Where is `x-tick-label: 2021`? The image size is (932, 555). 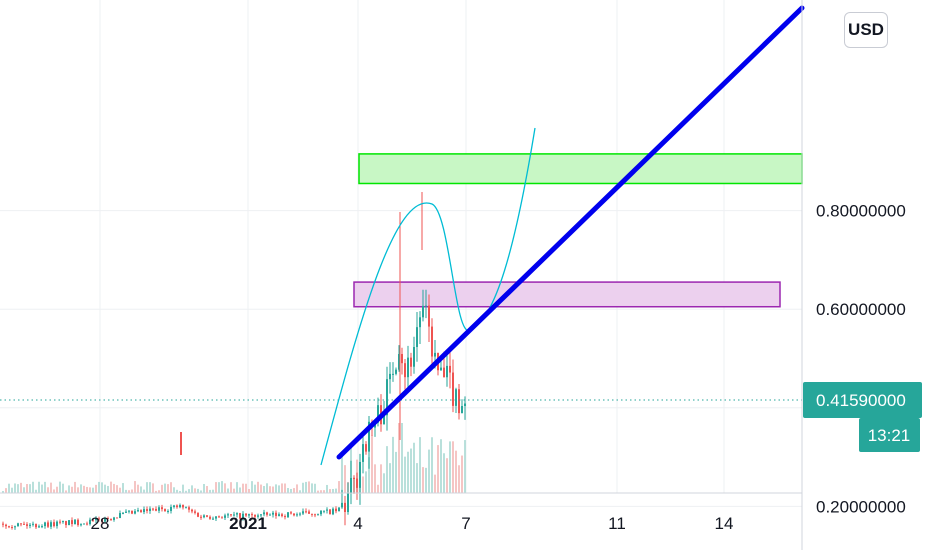
x-tick-label: 2021 is located at coordinates (248, 523).